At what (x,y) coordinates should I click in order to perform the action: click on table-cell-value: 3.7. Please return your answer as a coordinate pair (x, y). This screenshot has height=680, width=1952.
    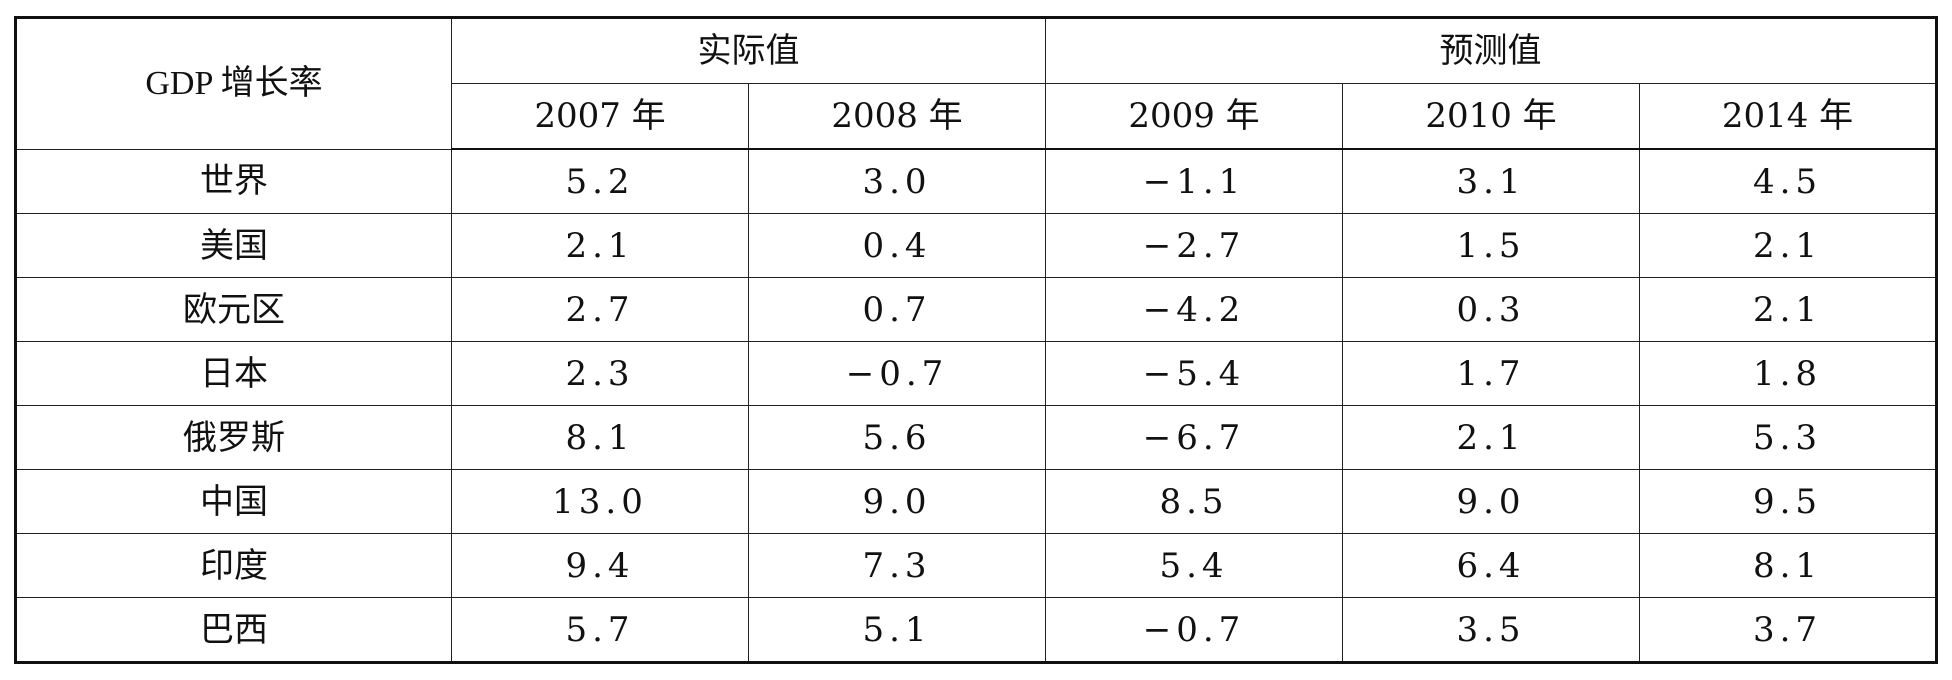
    Looking at the image, I should click on (1788, 630).